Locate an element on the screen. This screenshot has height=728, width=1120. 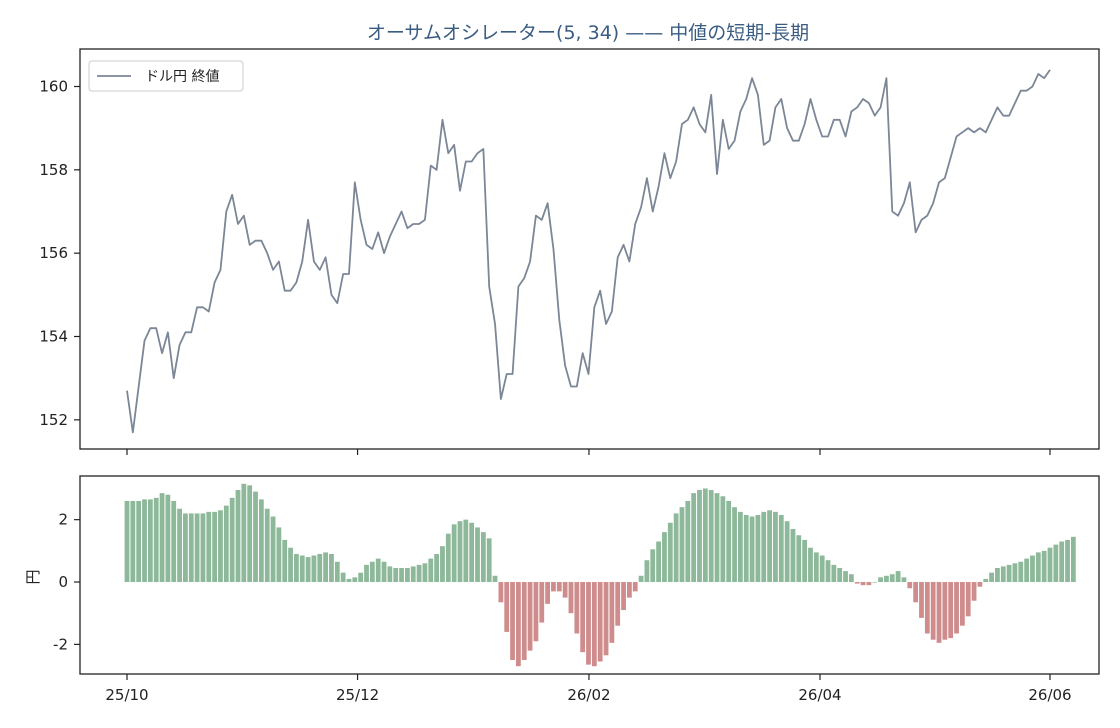
legend-label: ドル円 終値 is located at coordinates (182, 77).